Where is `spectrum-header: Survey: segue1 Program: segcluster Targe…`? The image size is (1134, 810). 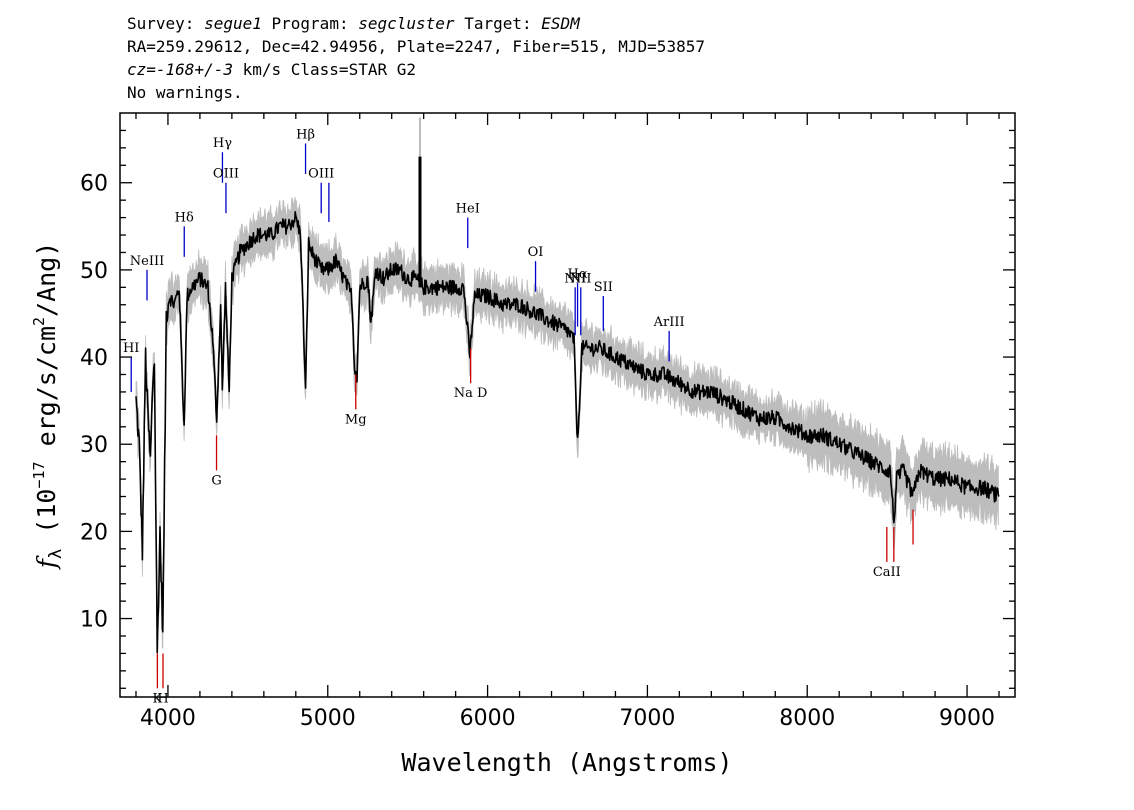
spectrum-header: Survey: segue1 Program: segcluster Targe… is located at coordinates (416, 58).